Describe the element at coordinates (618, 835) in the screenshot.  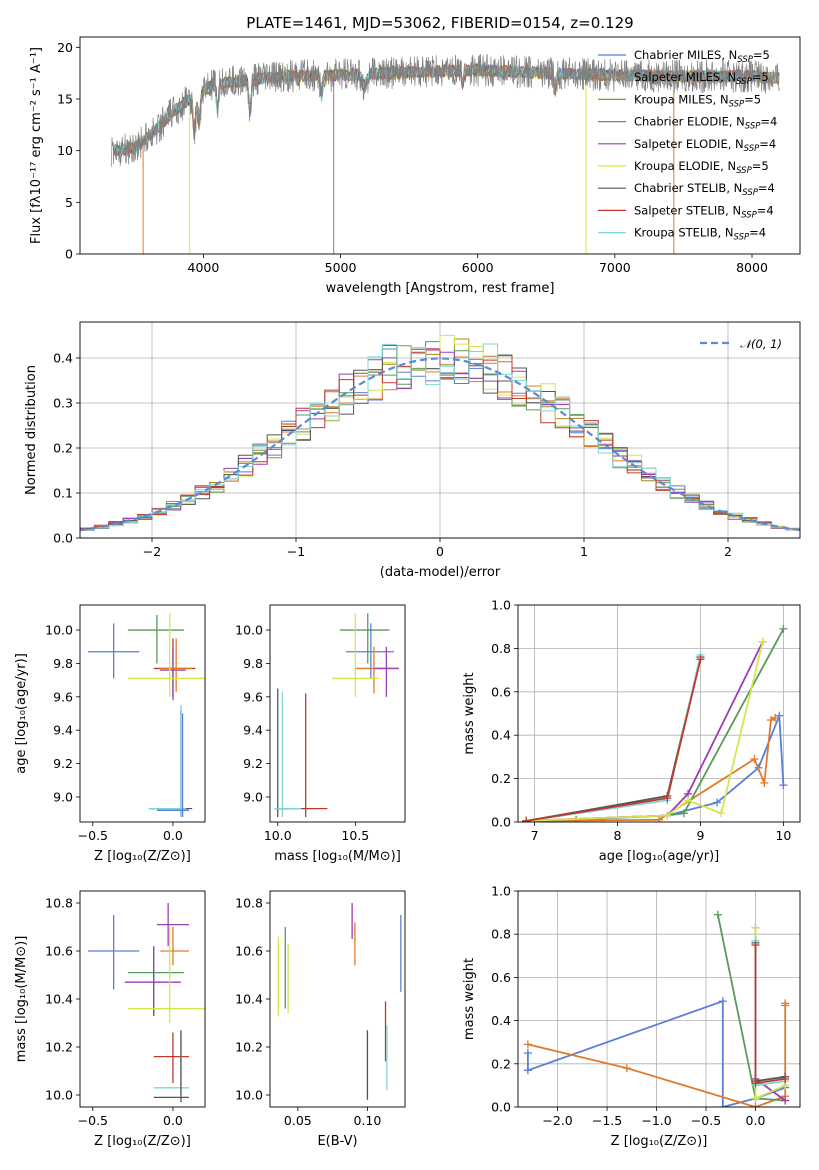
I see `x-tick-label: 8` at that location.